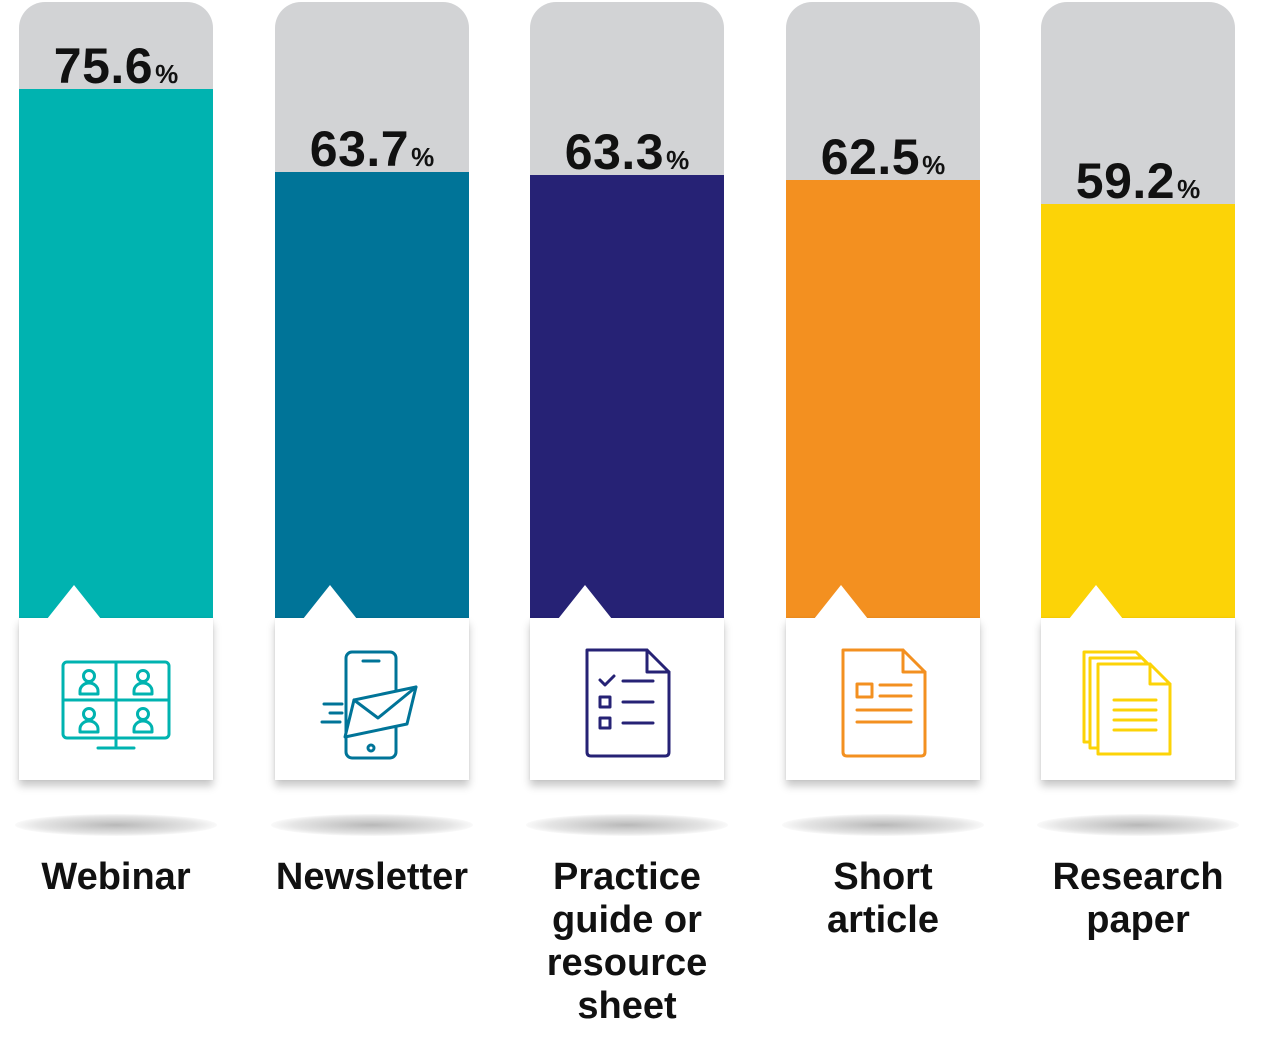 The height and width of the screenshot is (1037, 1266). Describe the element at coordinates (116, 877) in the screenshot. I see `category-label: Webinar` at that location.